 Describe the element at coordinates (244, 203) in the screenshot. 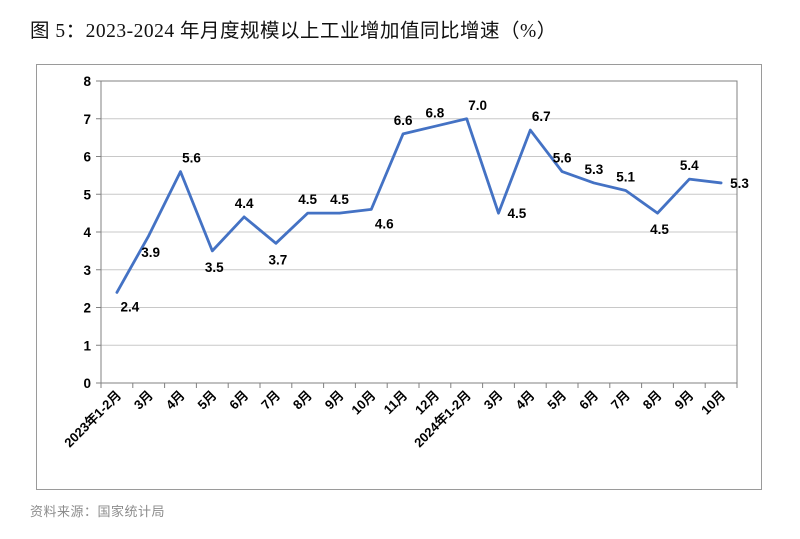

I see `data-label: 4.4` at that location.